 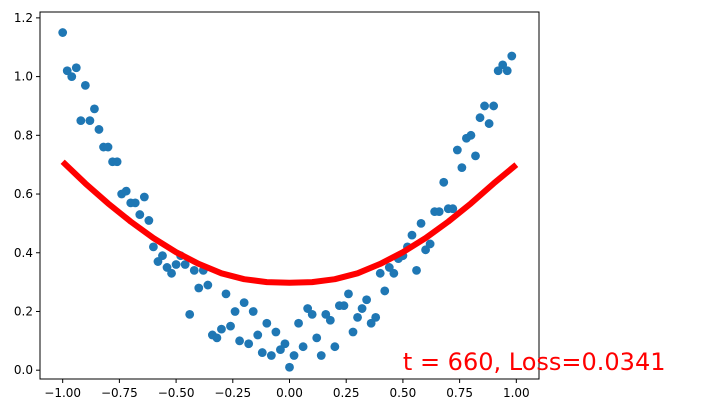 What do you see at coordinates (232, 393) in the screenshot?
I see `x-tick-label: −0.25` at bounding box center [232, 393].